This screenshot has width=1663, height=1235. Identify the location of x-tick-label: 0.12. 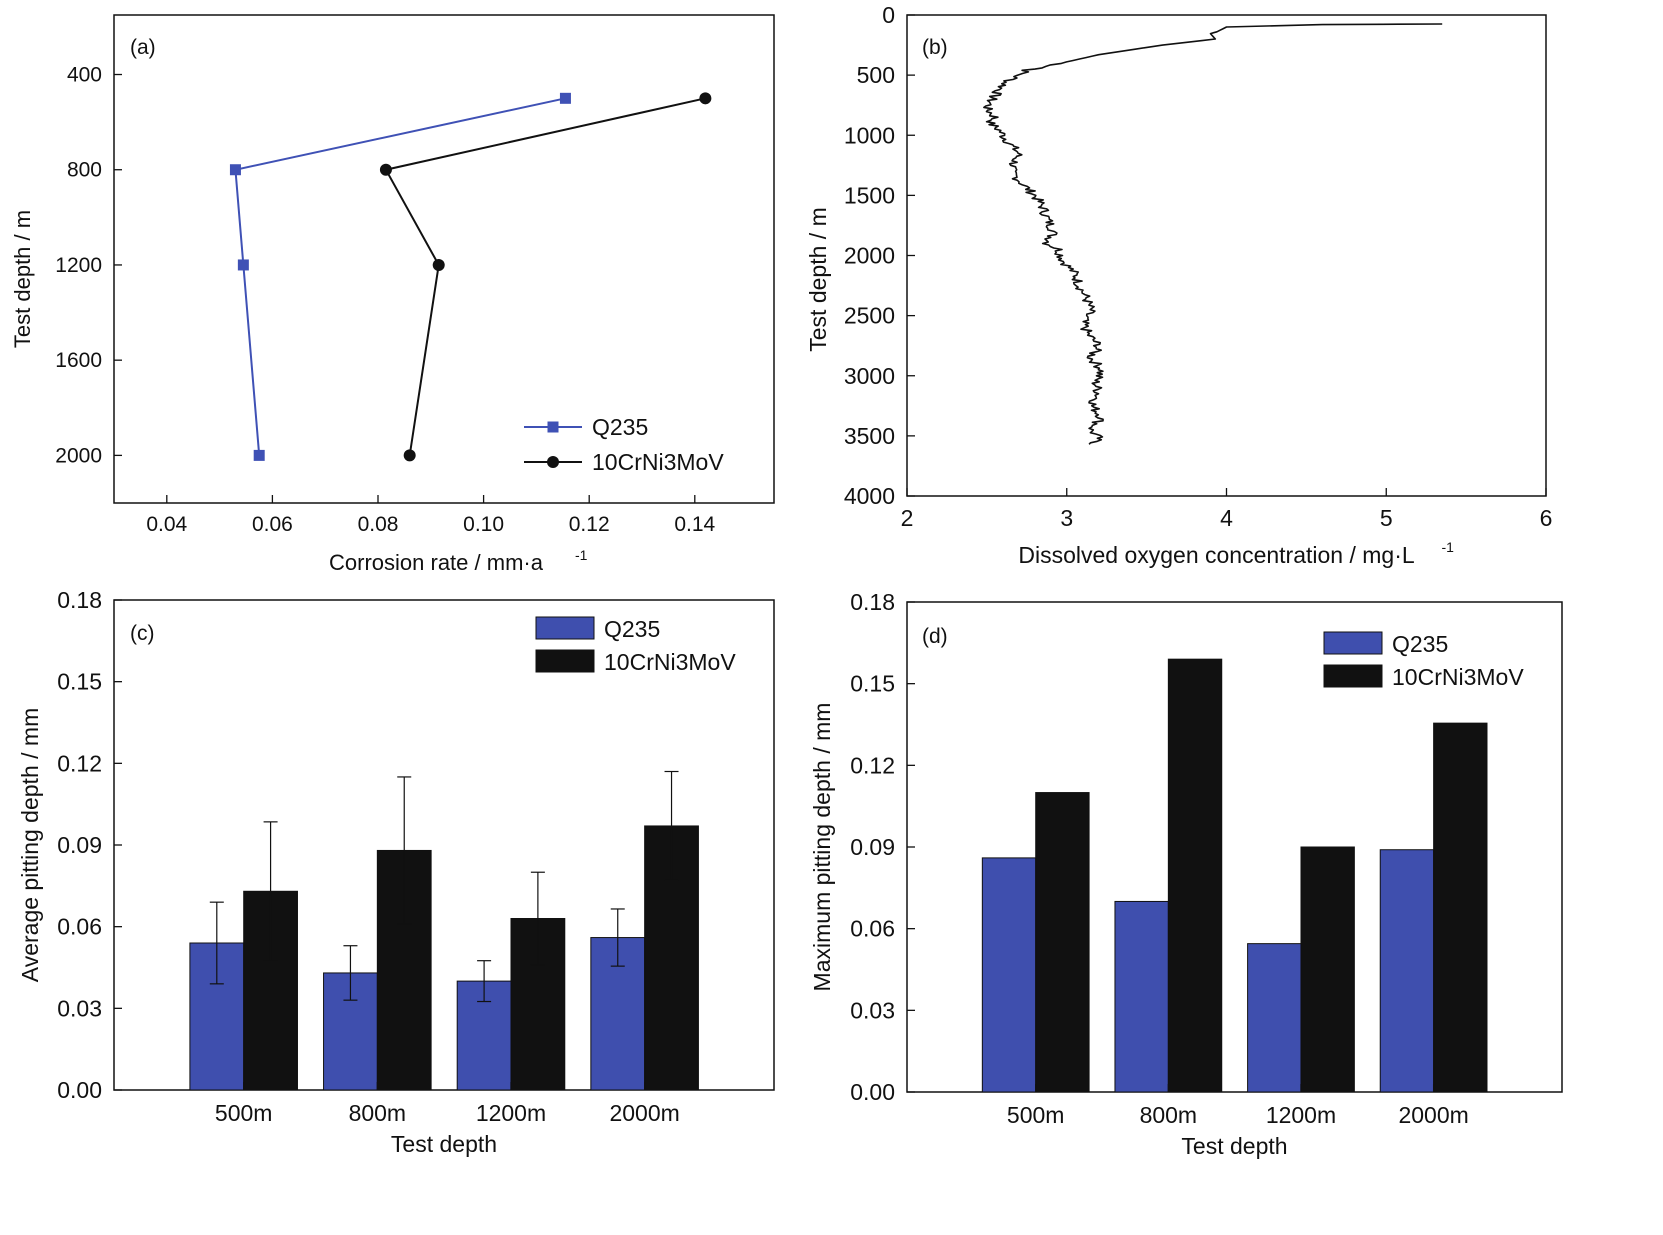
(589, 524).